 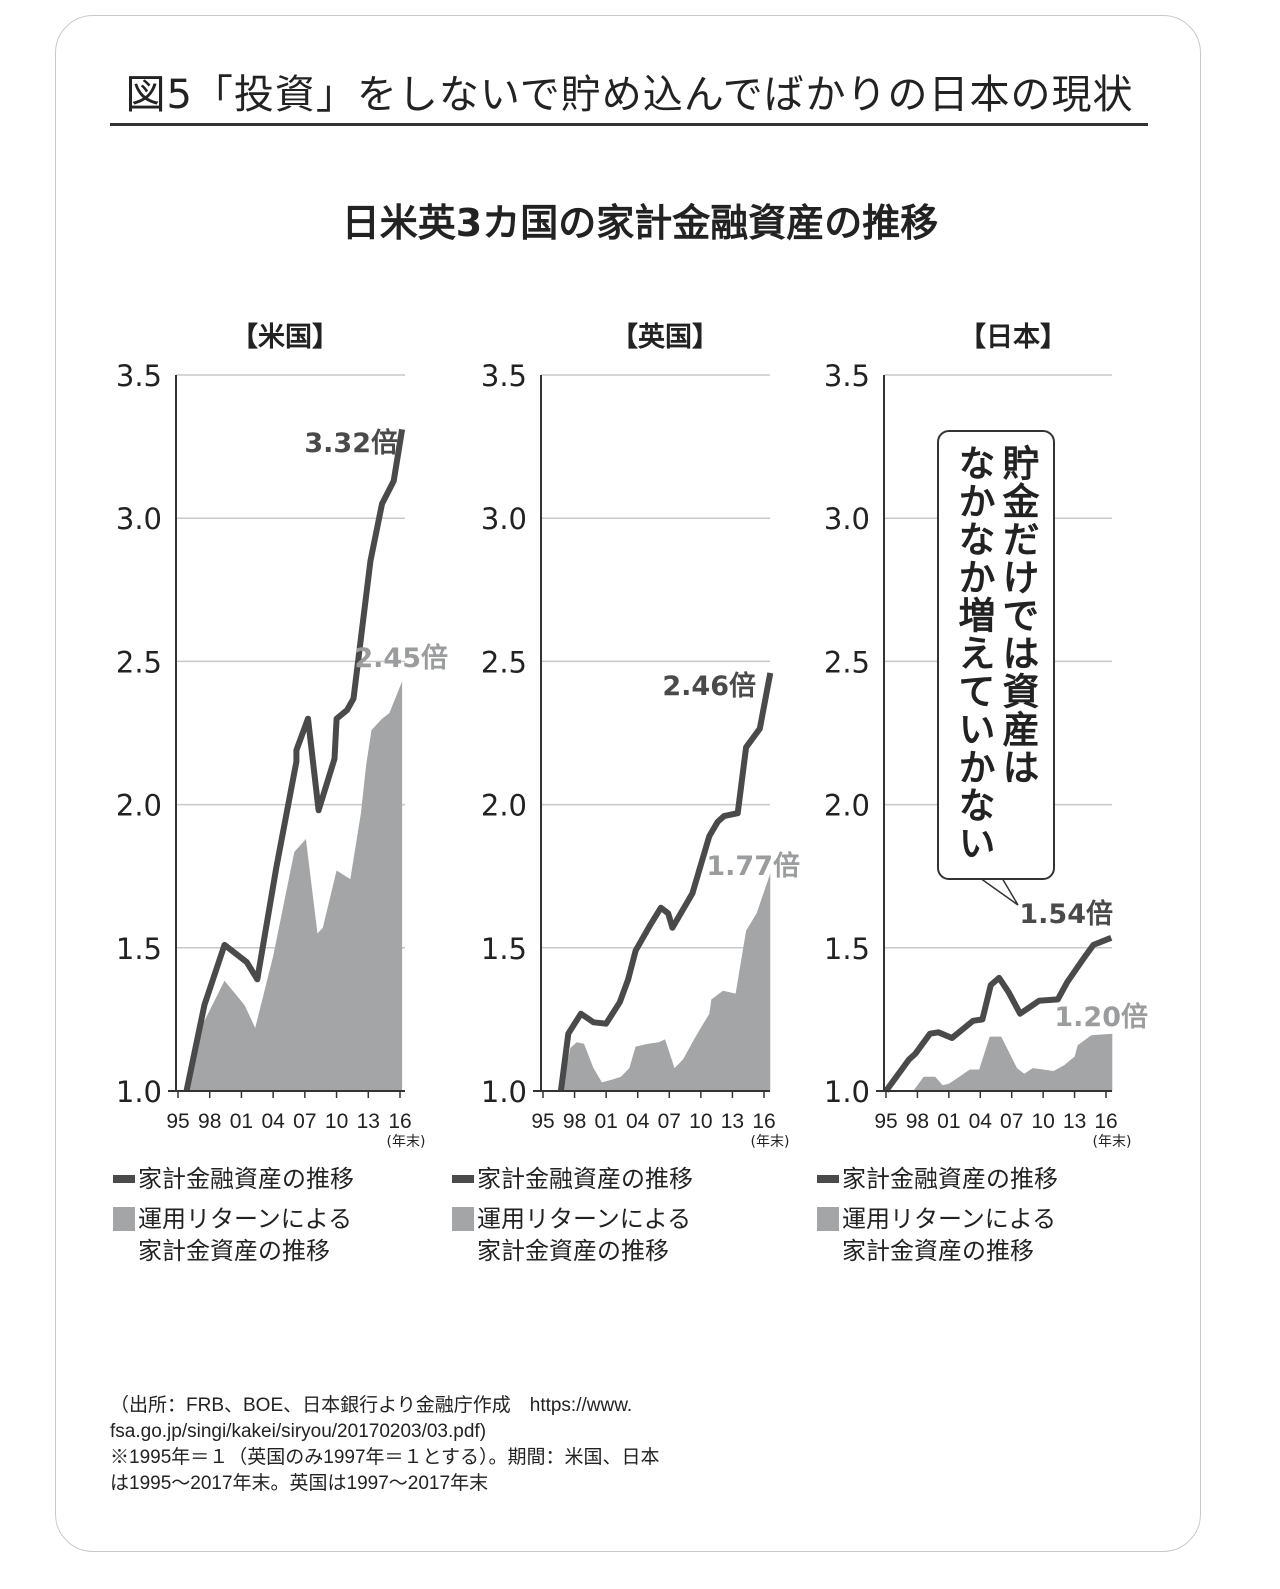 I want to click on legend-uk: 家計金融資産の推移 運用リターンによる 家計金資産の推移, so click(x=572, y=1215).